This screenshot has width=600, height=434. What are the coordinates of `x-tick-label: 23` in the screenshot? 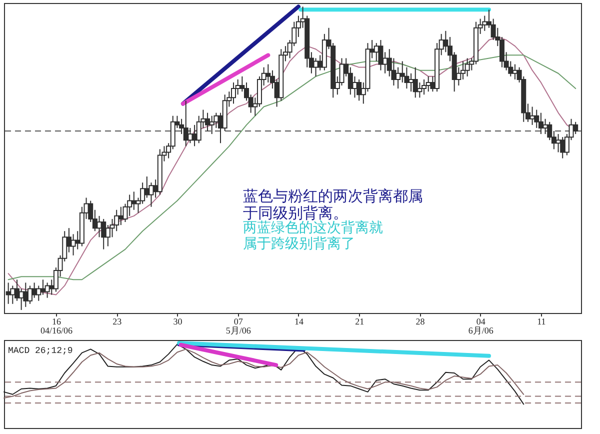 It's located at (117, 321).